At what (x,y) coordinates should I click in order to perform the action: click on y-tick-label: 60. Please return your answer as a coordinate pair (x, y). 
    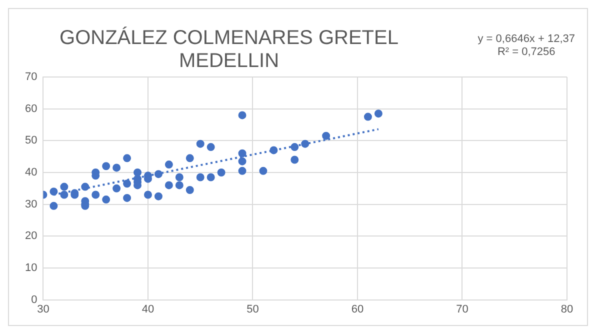
    Looking at the image, I should click on (31, 108).